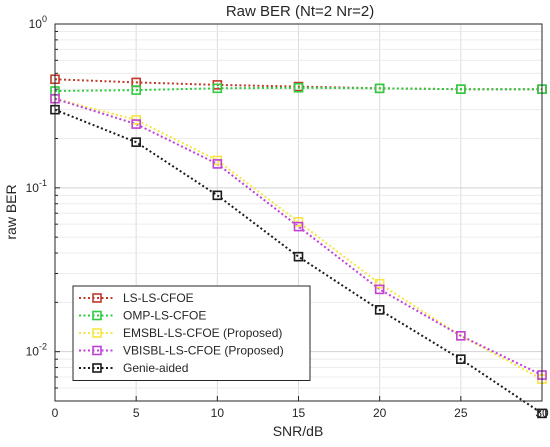  What do you see at coordinates (380, 413) in the screenshot?
I see `x-tick-label: 20` at bounding box center [380, 413].